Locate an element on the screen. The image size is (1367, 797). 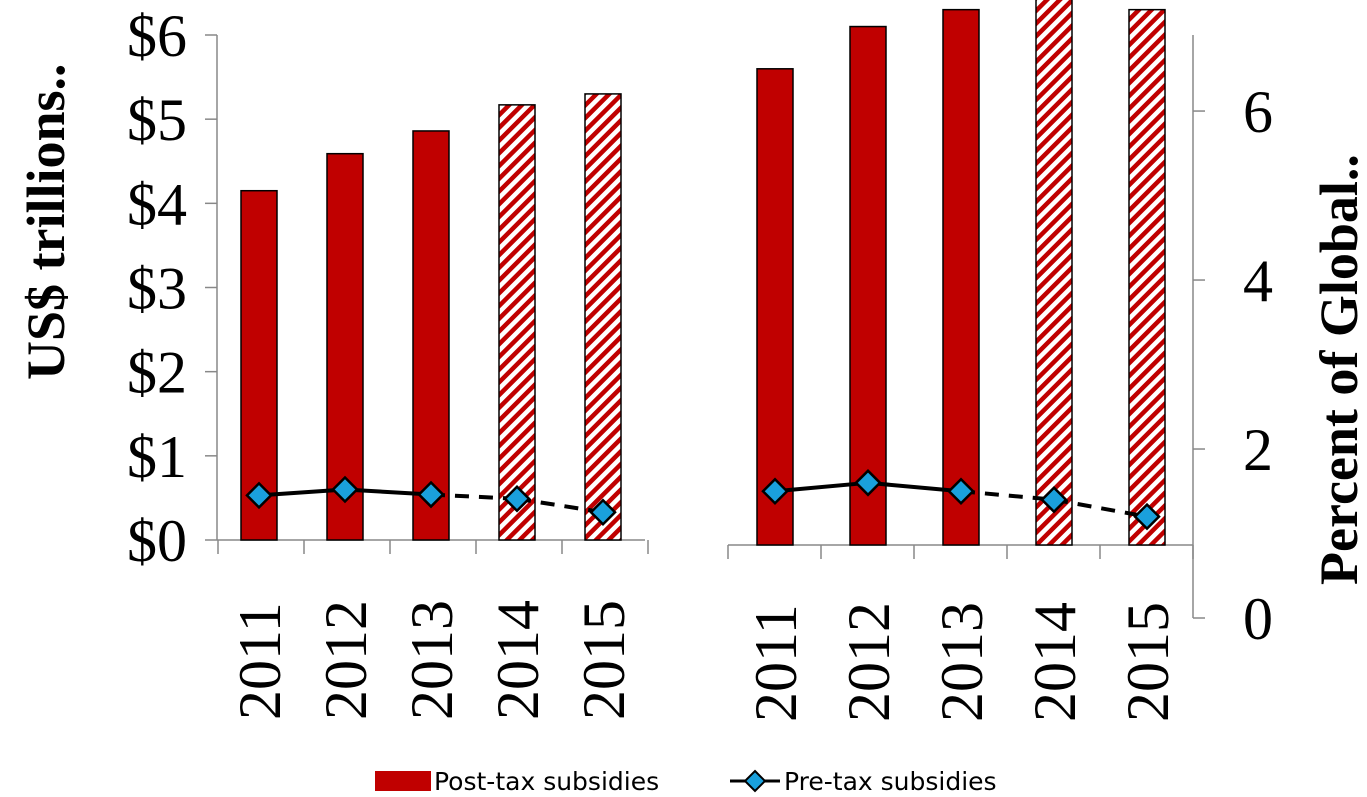
left-y-tick-label: $3 is located at coordinates (157, 289).